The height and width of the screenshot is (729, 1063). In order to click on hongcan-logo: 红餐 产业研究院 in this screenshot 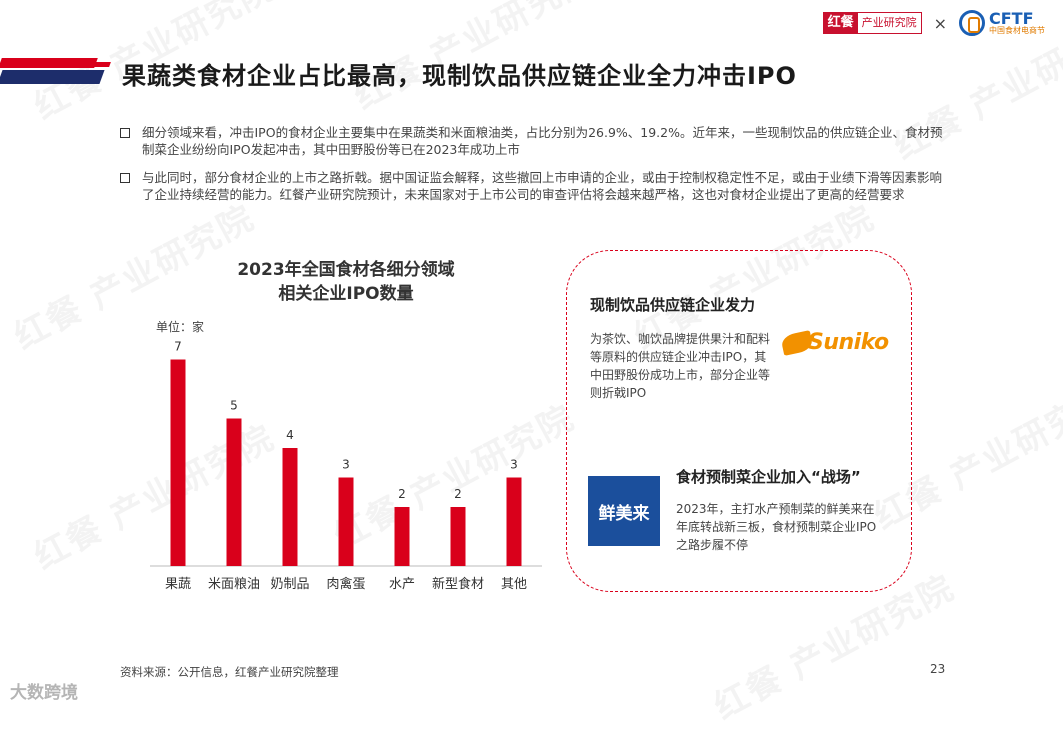, I will do `click(872, 23)`.